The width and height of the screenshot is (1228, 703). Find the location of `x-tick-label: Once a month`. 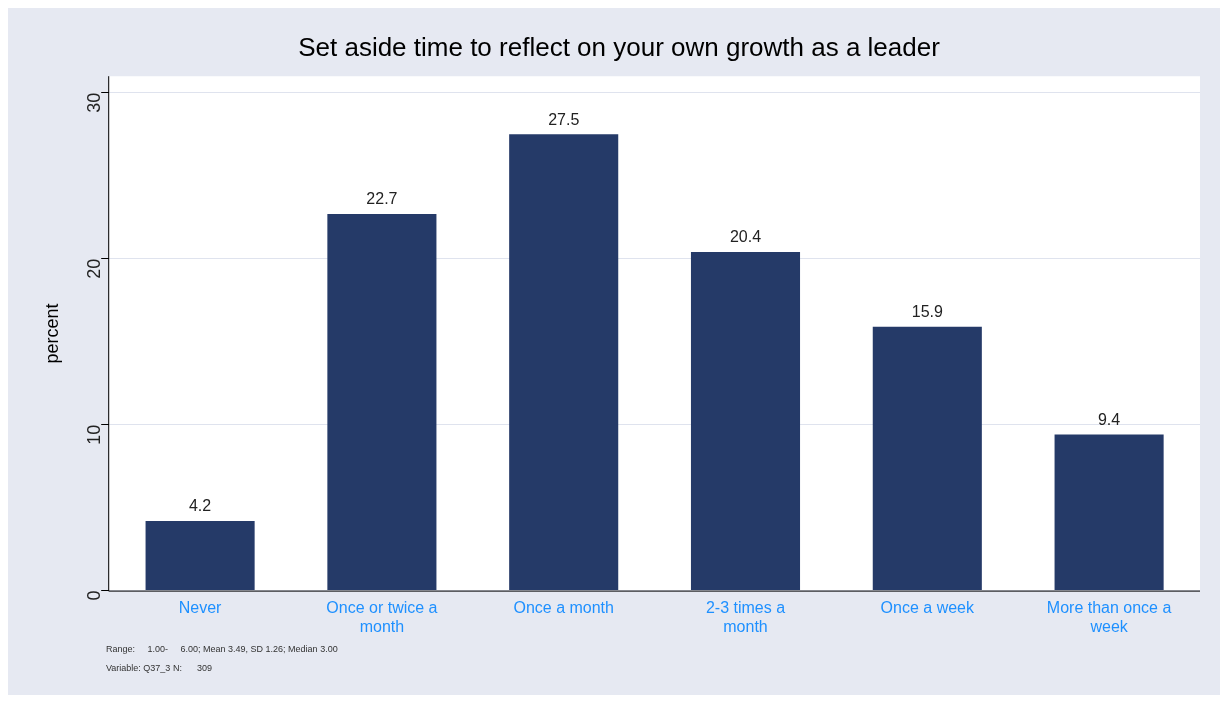

x-tick-label: Once a month is located at coordinates (563, 607).